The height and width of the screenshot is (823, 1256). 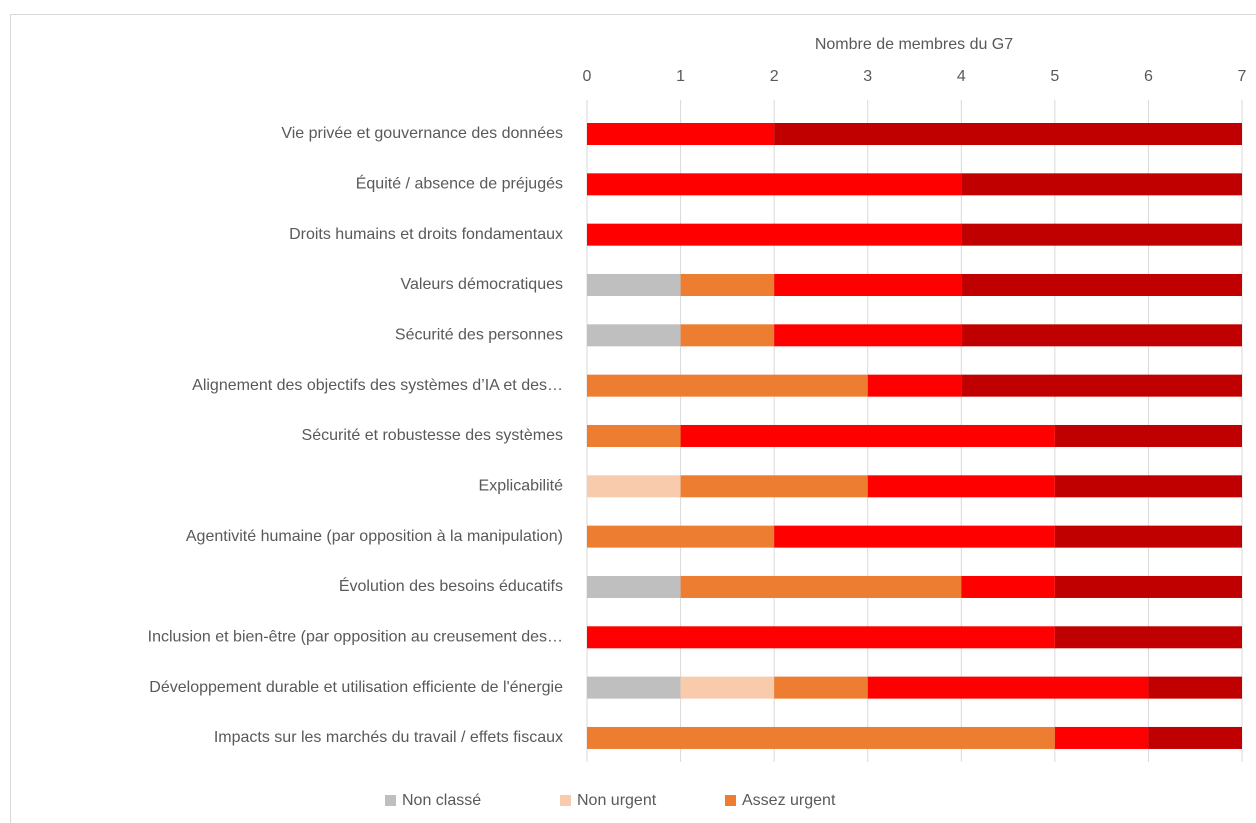 I want to click on x-tick-label: 4, so click(x=961, y=76).